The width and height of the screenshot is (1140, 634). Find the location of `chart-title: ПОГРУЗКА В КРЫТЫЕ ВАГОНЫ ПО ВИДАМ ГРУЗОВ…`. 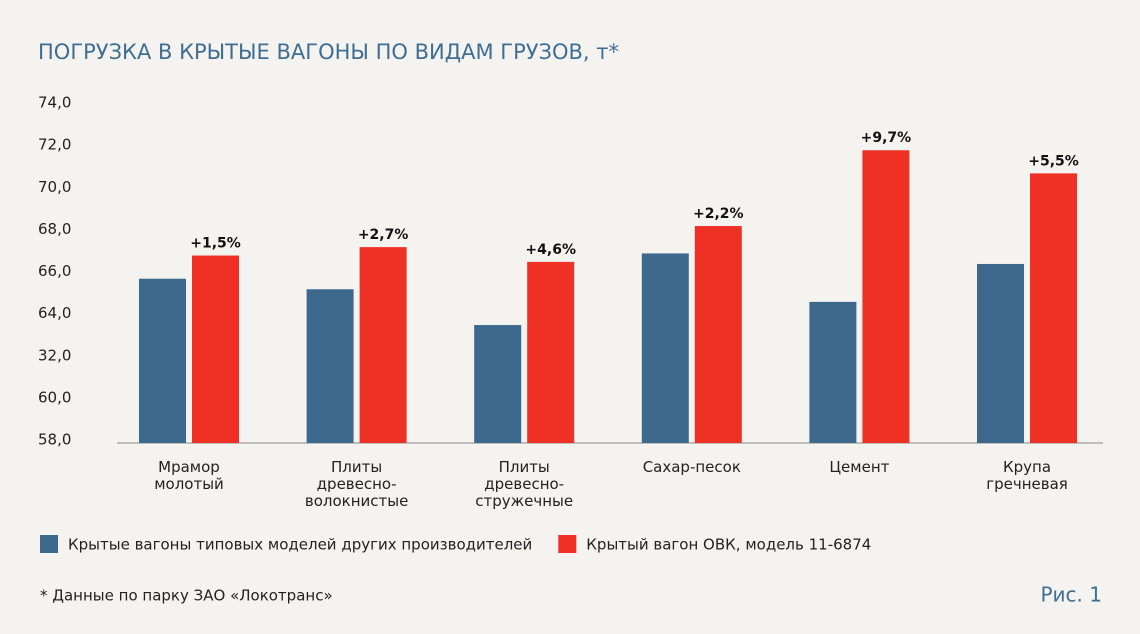

chart-title: ПОГРУЗКА В КРЫТЫЕ ВАГОНЫ ПО ВИДАМ ГРУЗОВ… is located at coordinates (328, 52).